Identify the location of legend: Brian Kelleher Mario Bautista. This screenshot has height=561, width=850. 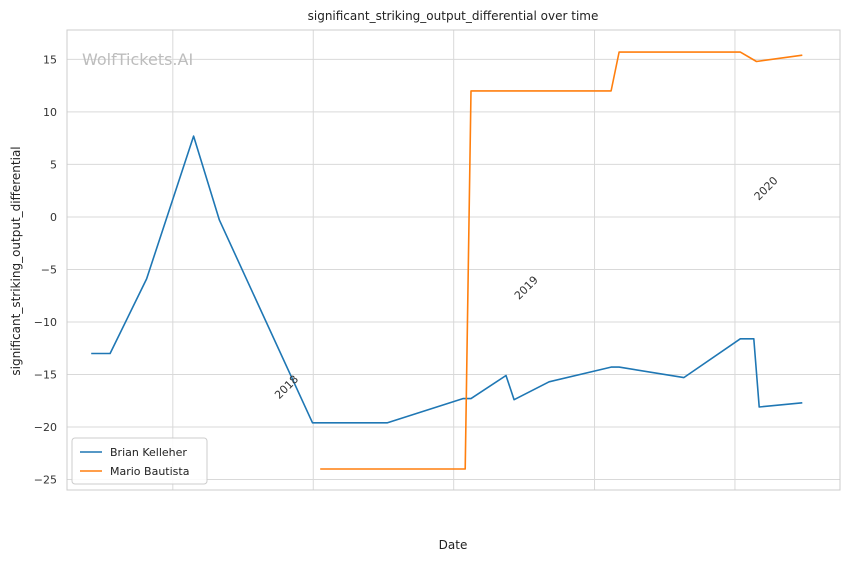
(139, 461).